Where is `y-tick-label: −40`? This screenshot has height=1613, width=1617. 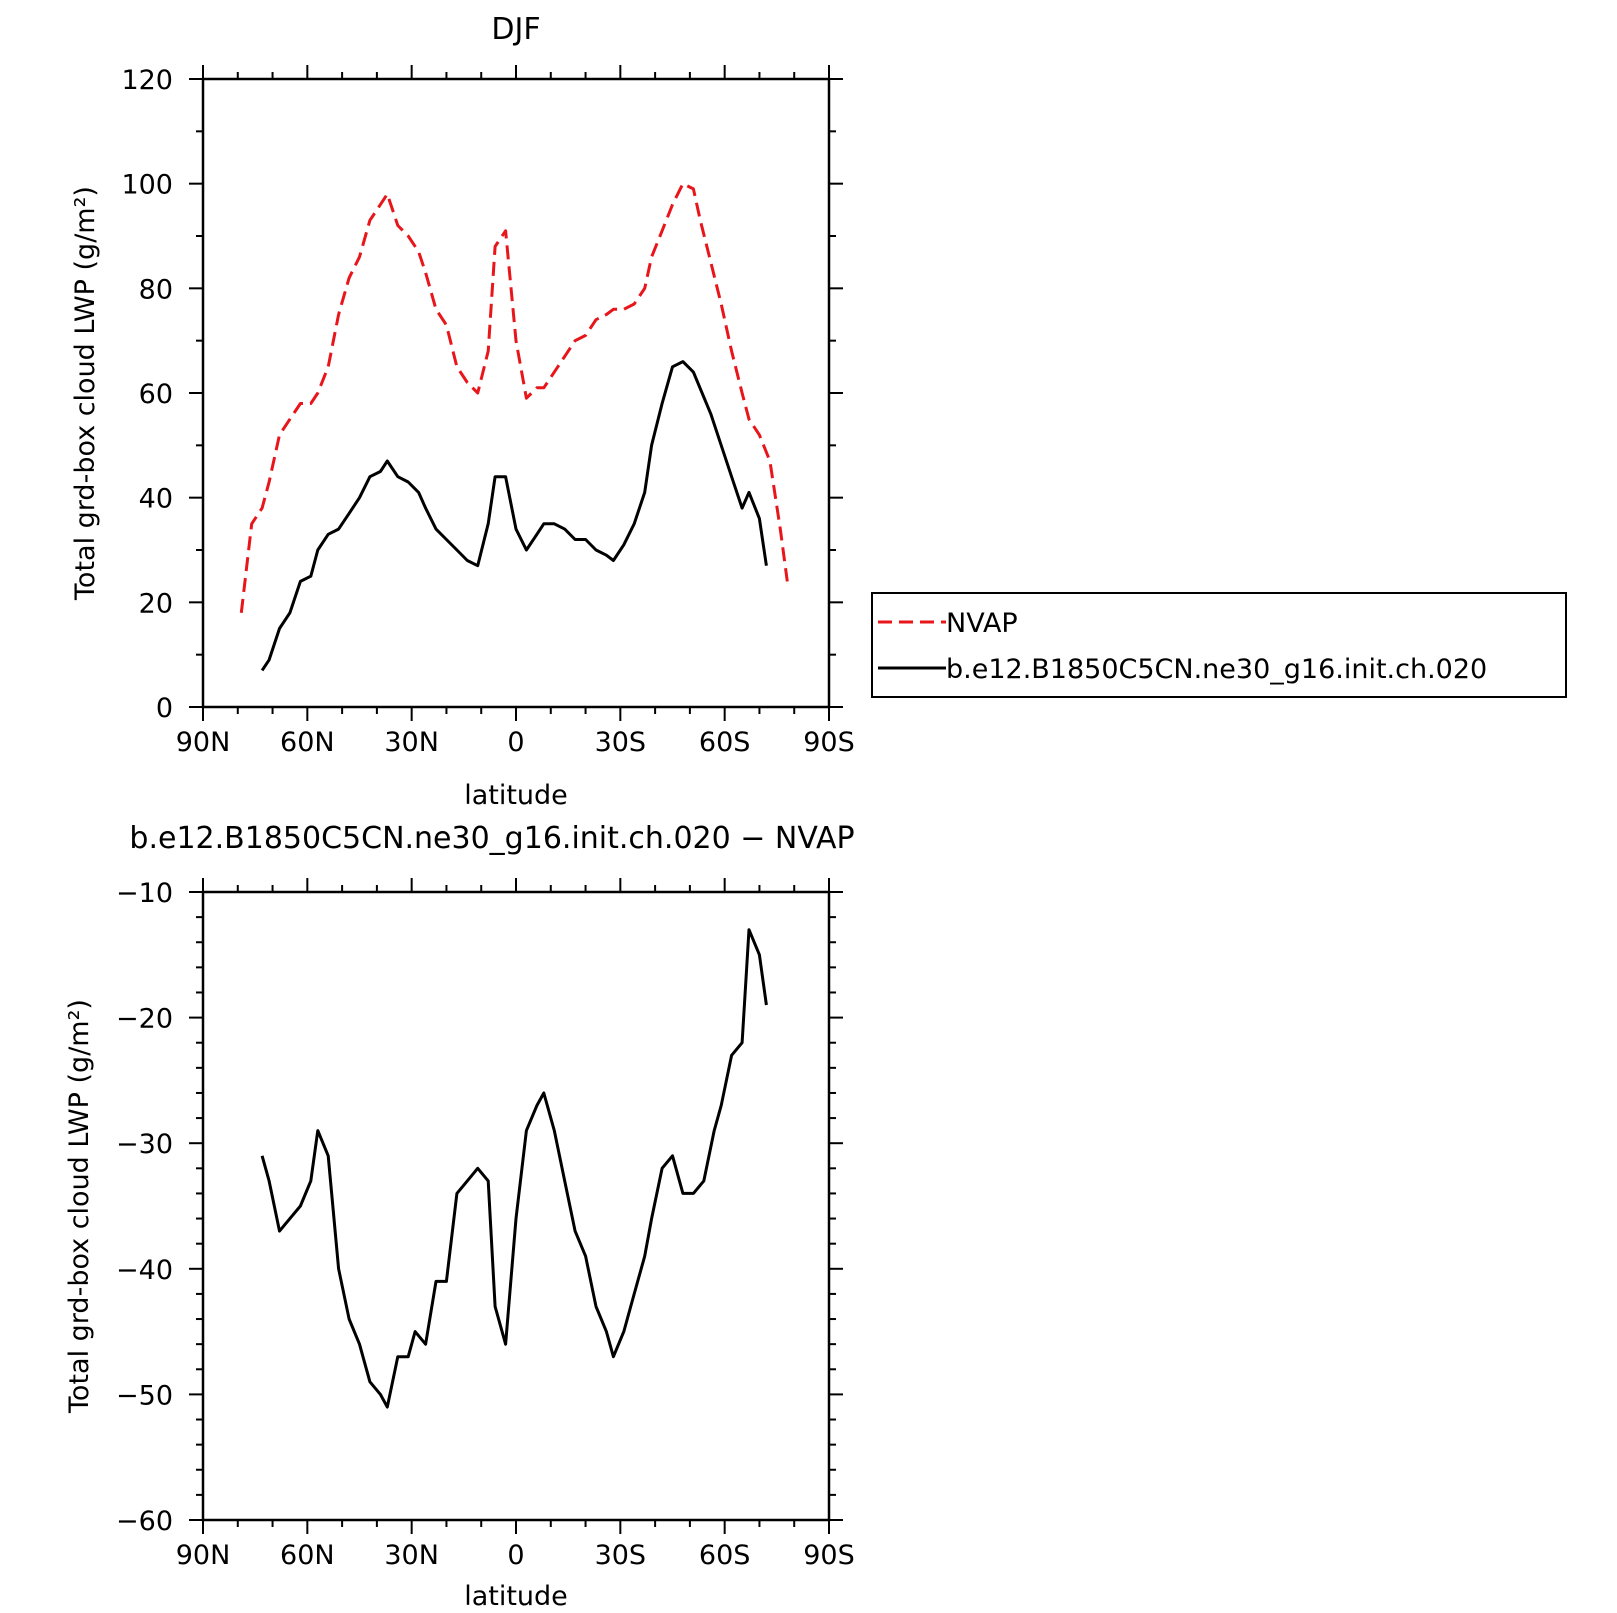 y-tick-label: −40 is located at coordinates (144, 1270).